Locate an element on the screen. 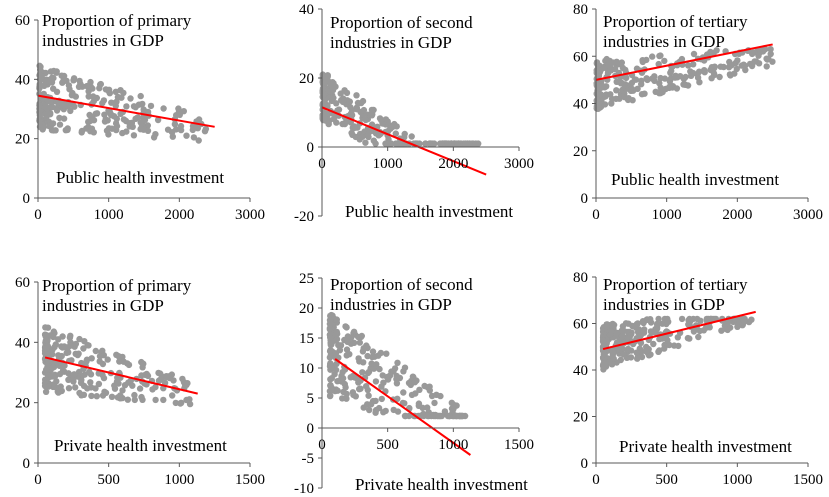 The height and width of the screenshot is (497, 829). y-tick-label: 60 is located at coordinates (580, 57).